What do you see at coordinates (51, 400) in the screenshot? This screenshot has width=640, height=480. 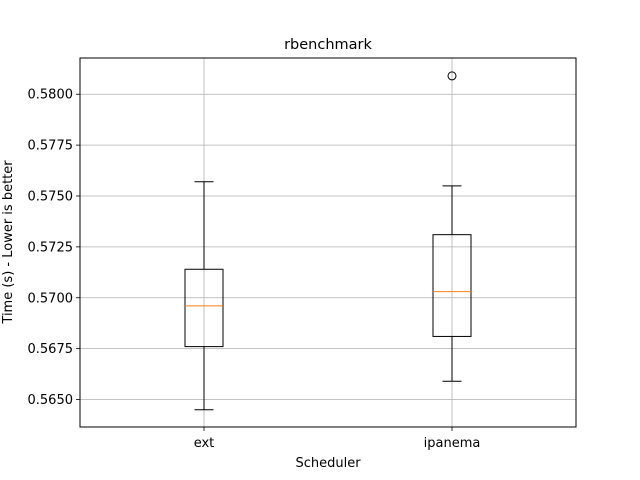 I see `y-tick-label: 0.5650` at bounding box center [51, 400].